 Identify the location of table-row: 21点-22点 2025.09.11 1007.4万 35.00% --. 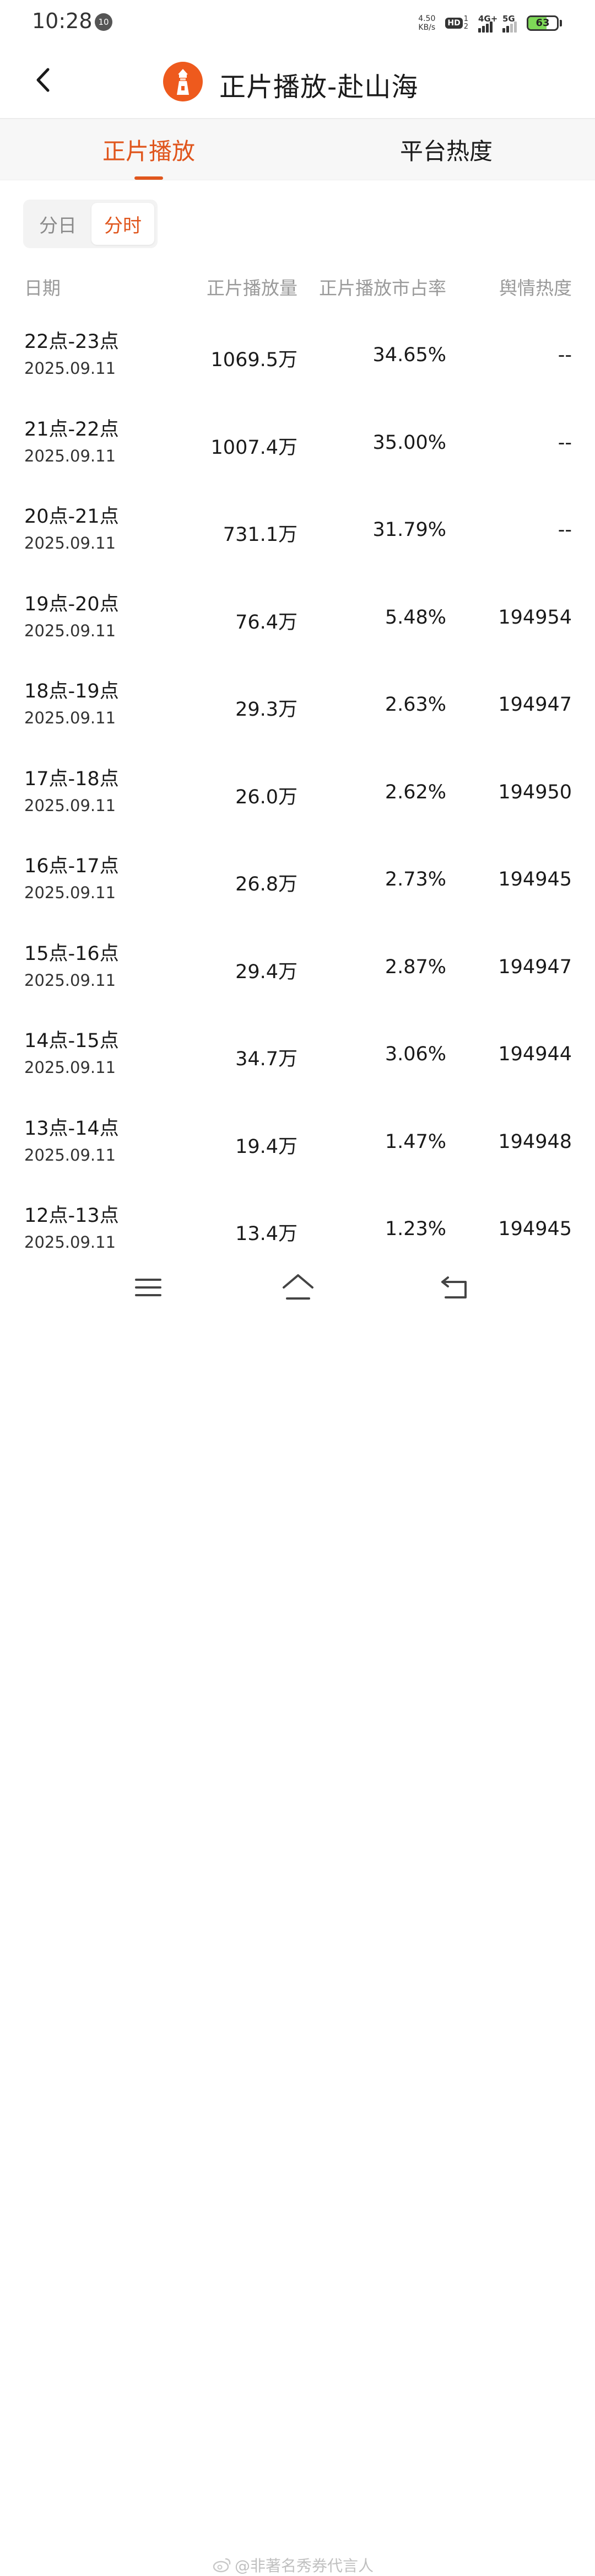
(297, 436).